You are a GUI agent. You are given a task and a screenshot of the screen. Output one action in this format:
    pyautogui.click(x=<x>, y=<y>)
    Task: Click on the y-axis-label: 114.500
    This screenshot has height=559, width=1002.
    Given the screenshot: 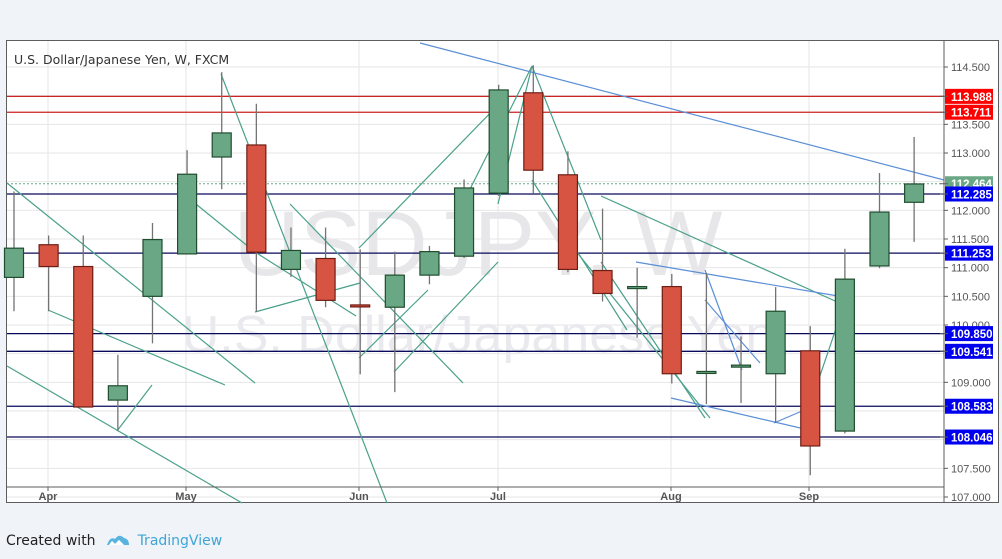 What is the action you would take?
    pyautogui.click(x=970, y=68)
    